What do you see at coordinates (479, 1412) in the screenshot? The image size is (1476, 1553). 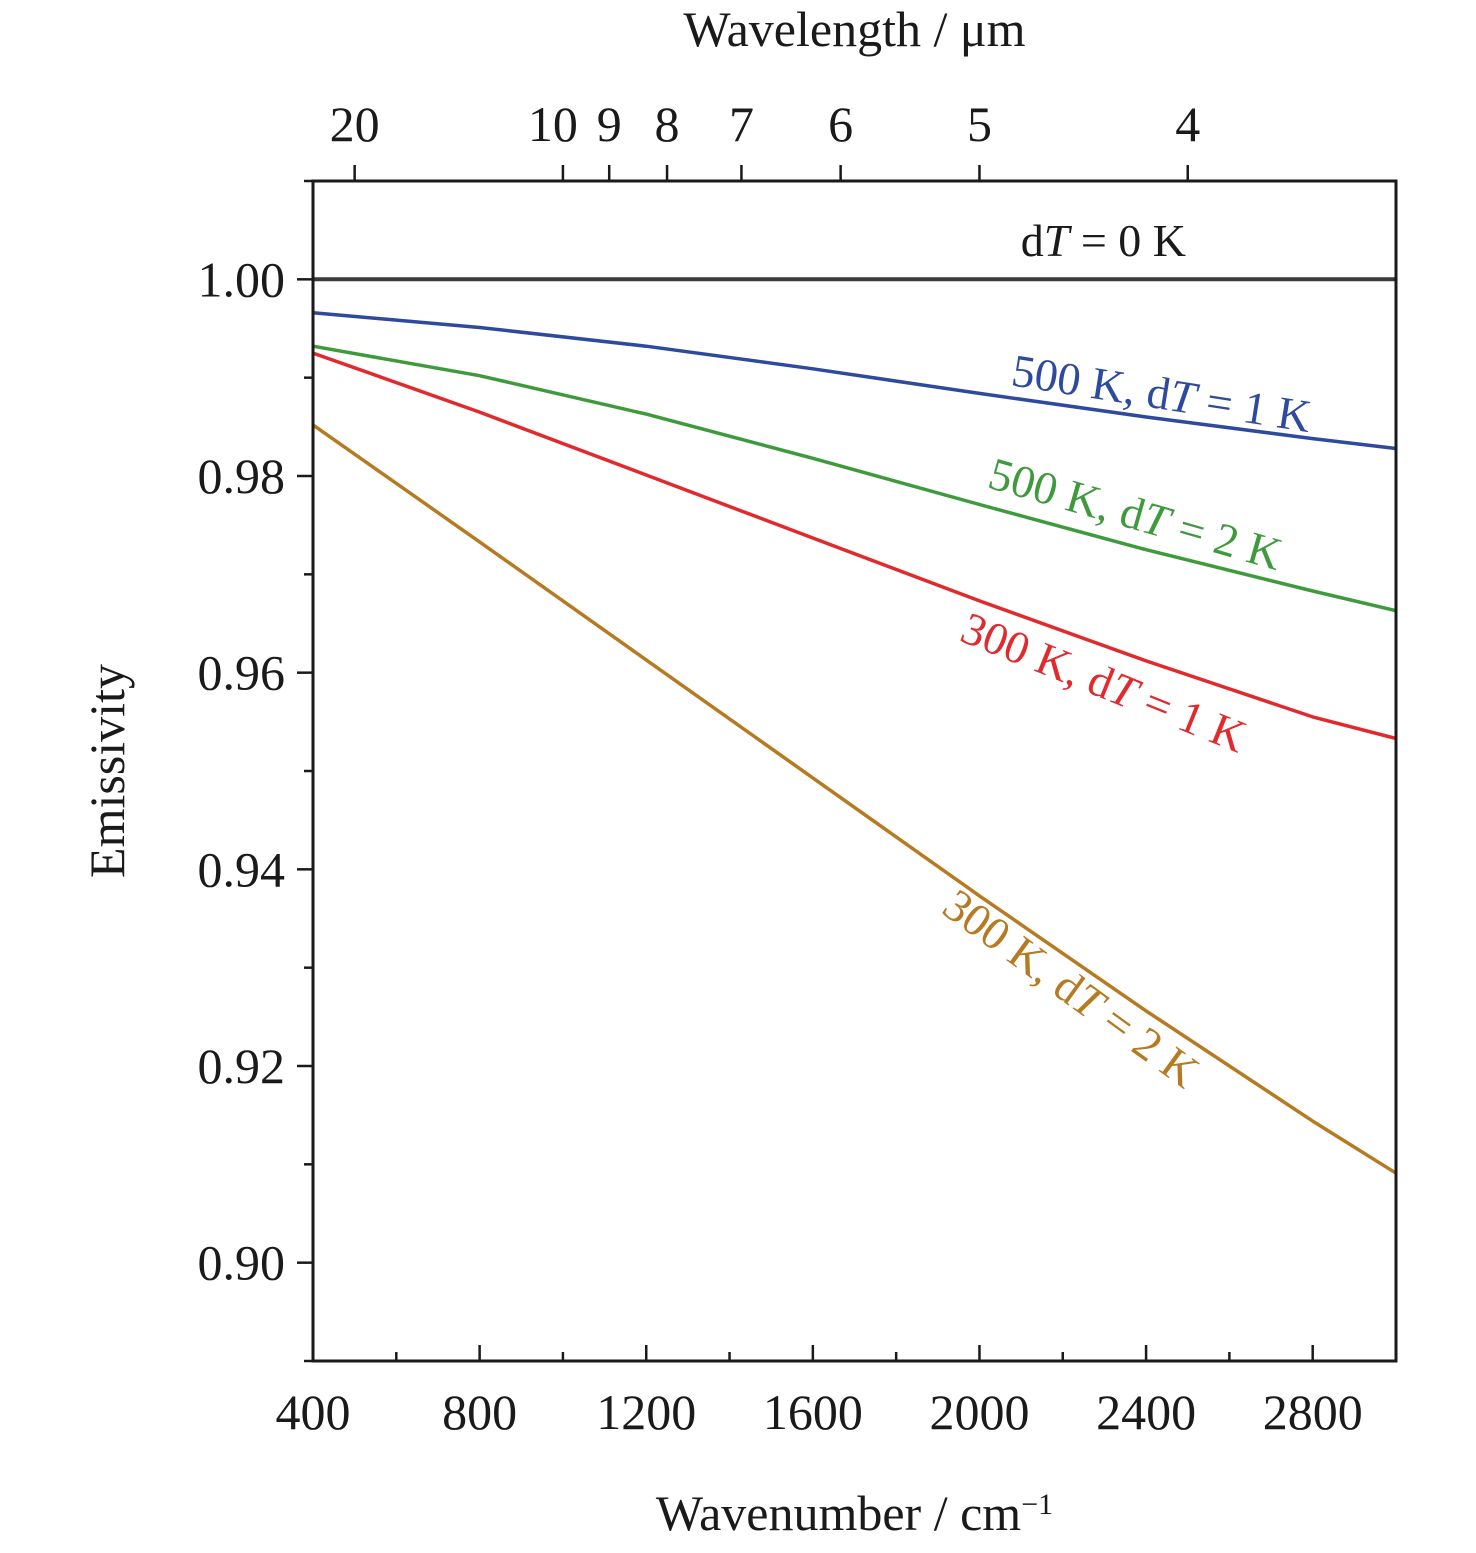 I see `x-tick-label: 800` at bounding box center [479, 1412].